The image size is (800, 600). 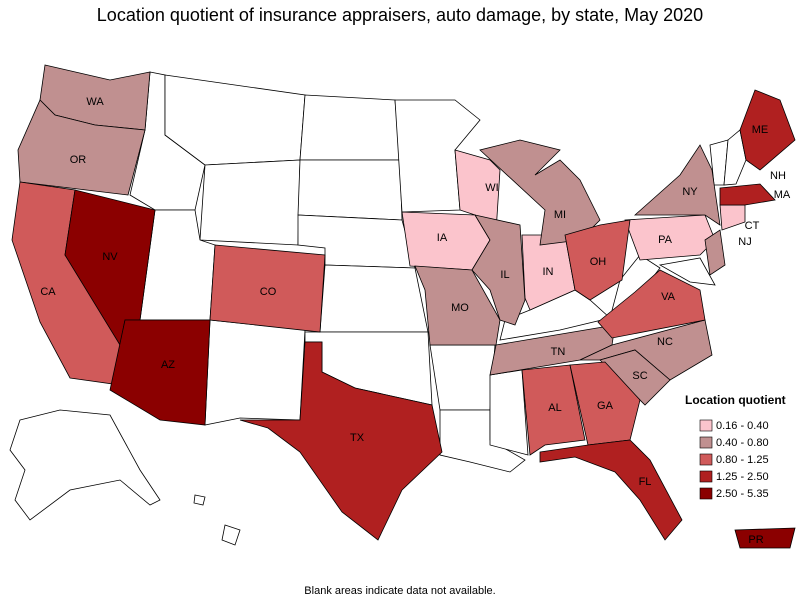 What do you see at coordinates (665, 342) in the screenshot?
I see `state-label: NC` at bounding box center [665, 342].